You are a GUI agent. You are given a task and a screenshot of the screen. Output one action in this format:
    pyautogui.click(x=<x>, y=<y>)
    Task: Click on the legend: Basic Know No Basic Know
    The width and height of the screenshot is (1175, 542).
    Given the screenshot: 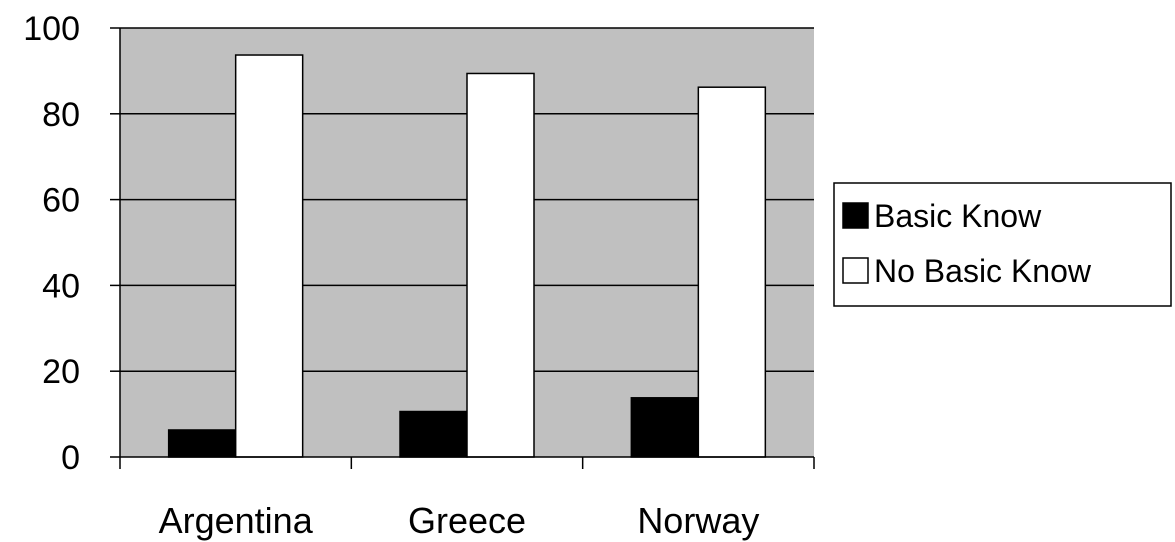 What is the action you would take?
    pyautogui.click(x=1002, y=244)
    